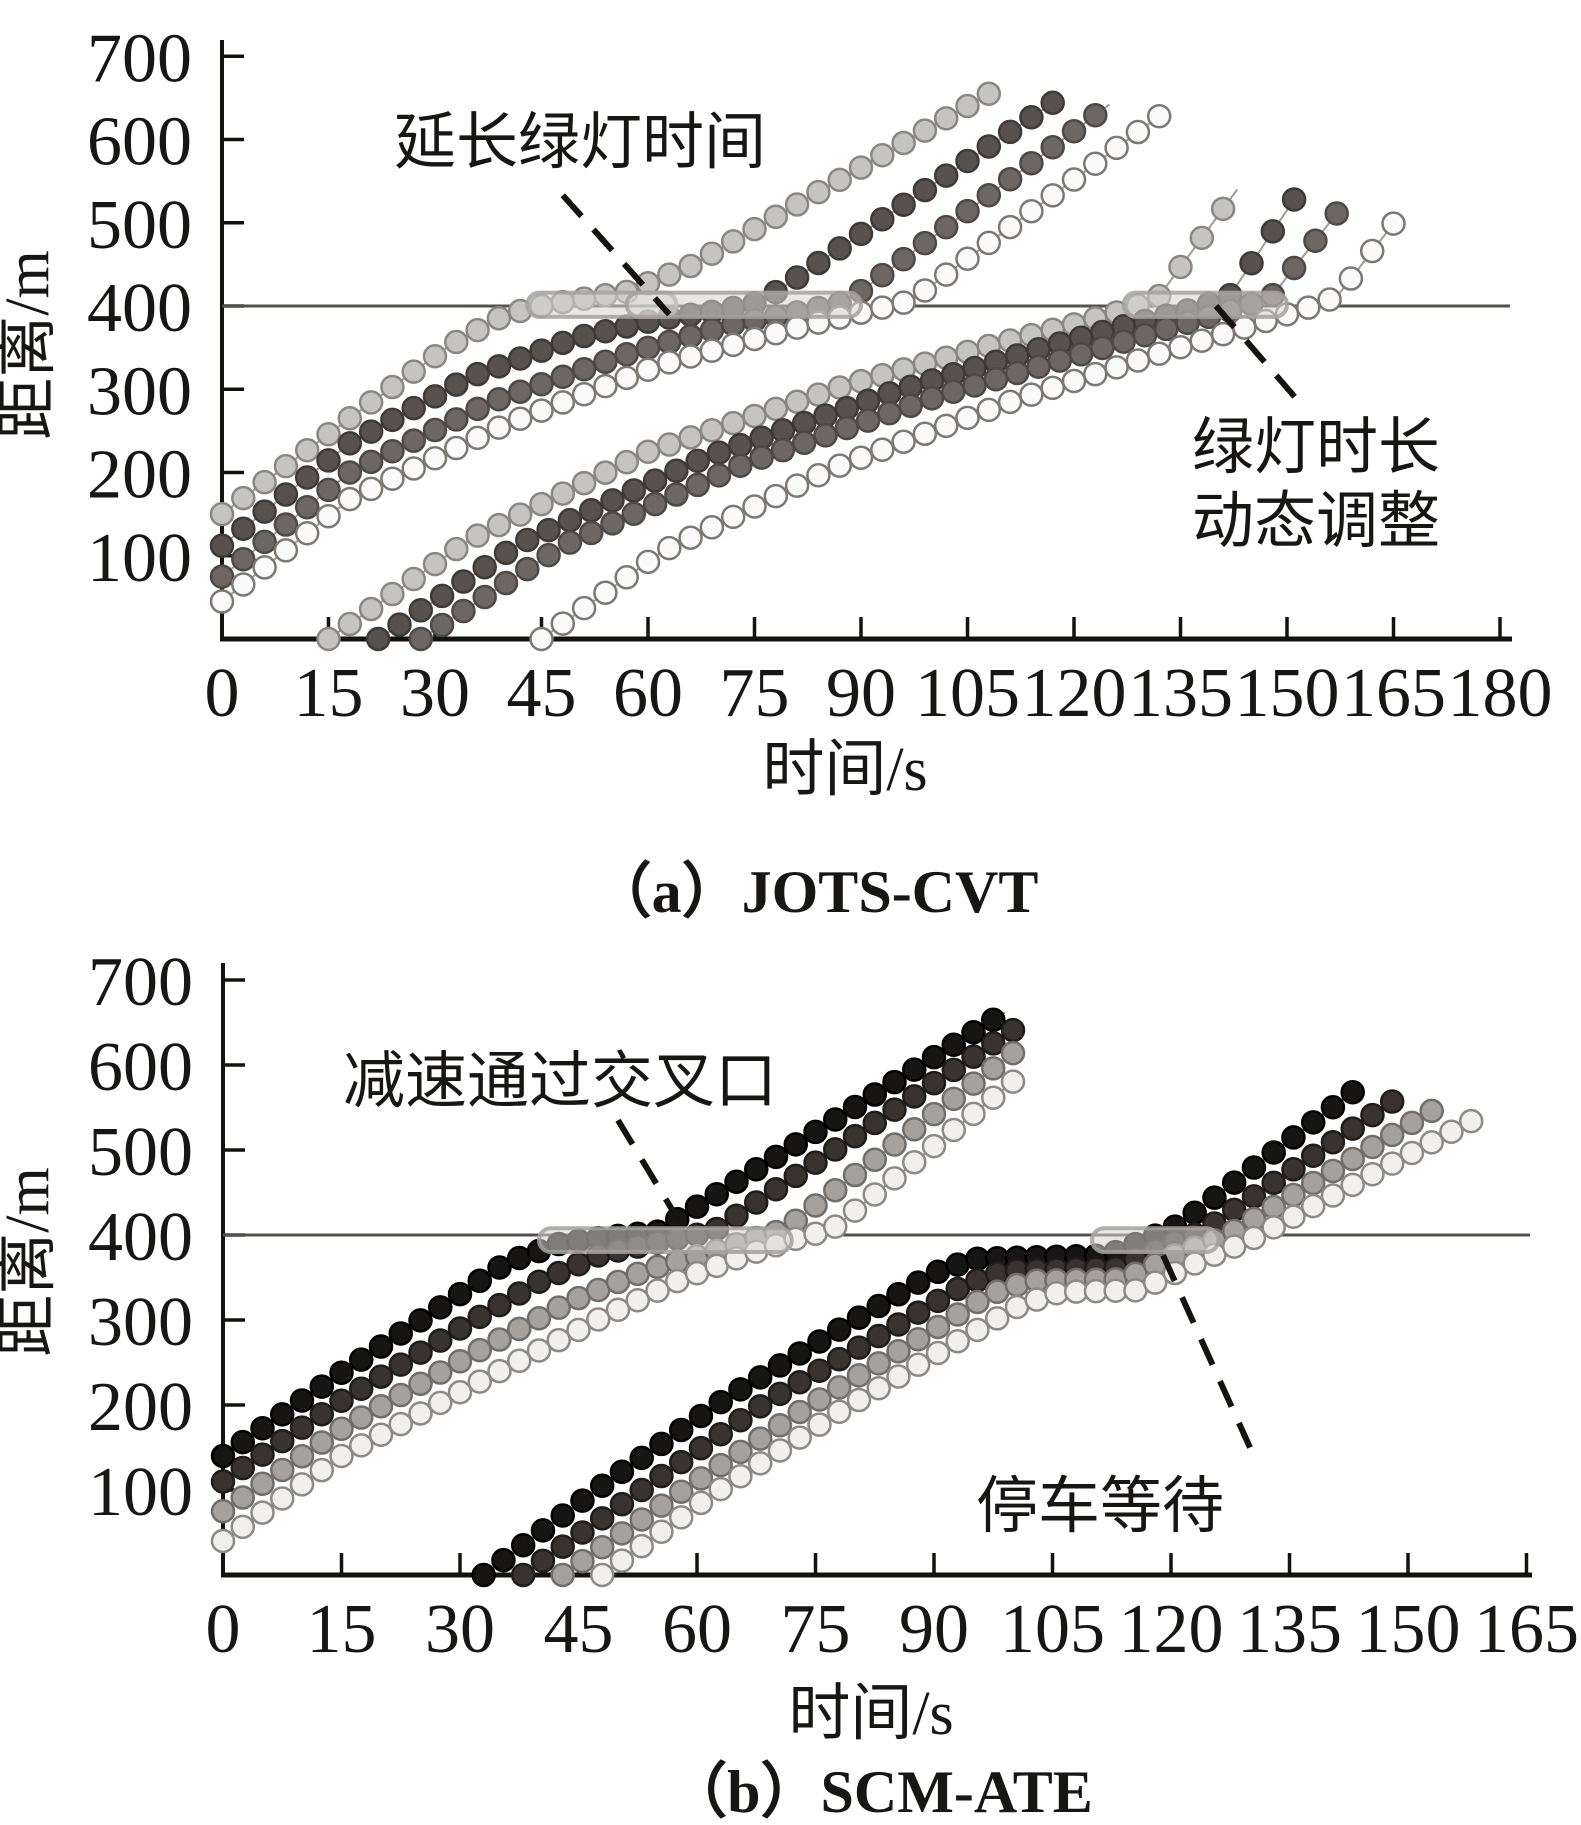 This screenshot has height=1825, width=1581. I want to click on x-tick-label: 15, so click(342, 1629).